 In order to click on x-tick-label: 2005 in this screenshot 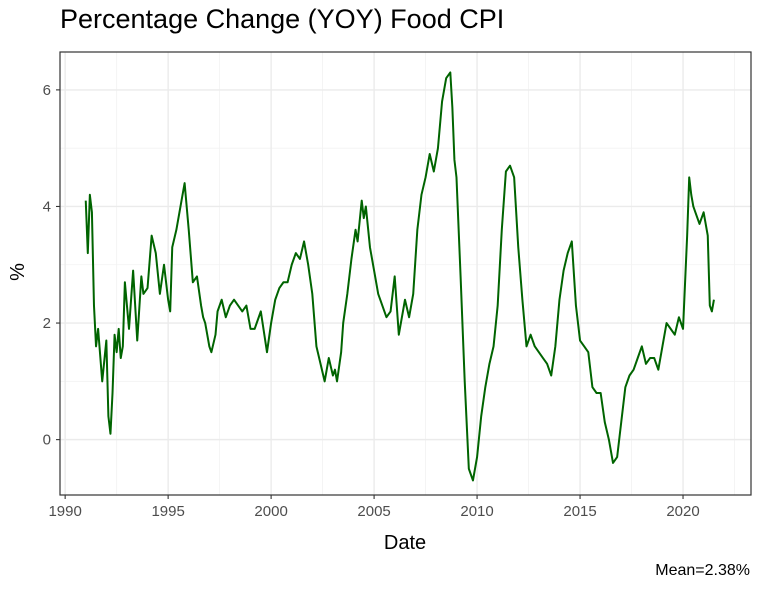, I will do `click(373, 511)`.